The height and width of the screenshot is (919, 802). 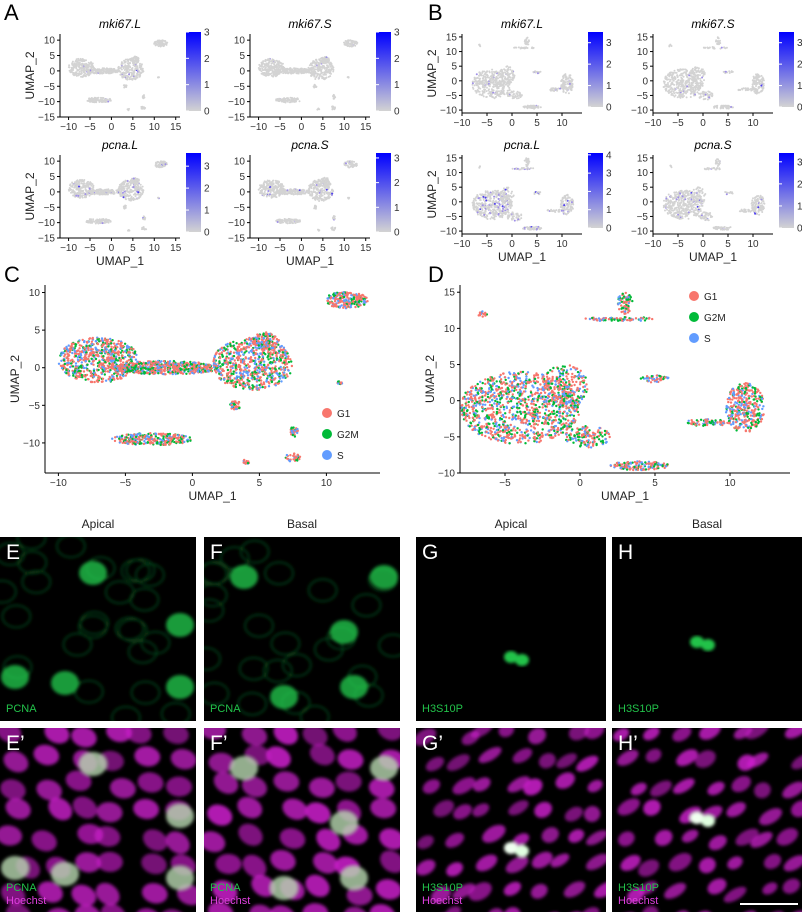 What do you see at coordinates (240, 162) in the screenshot?
I see `y-tick-label: 10` at bounding box center [240, 162].